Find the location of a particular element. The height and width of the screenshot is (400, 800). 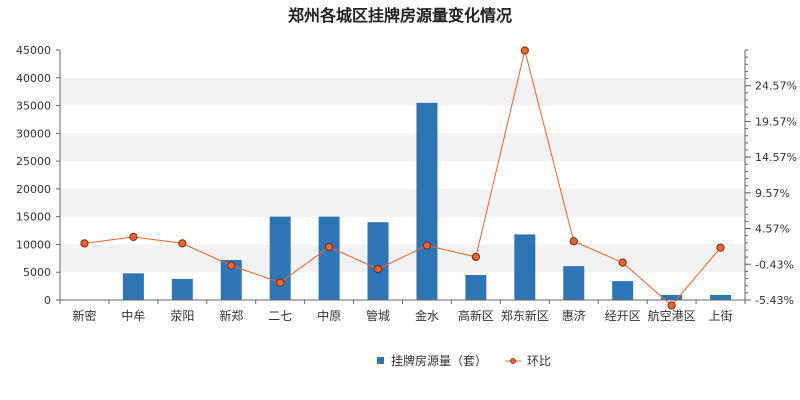

left-tick-label: 10000 is located at coordinates (33, 244).